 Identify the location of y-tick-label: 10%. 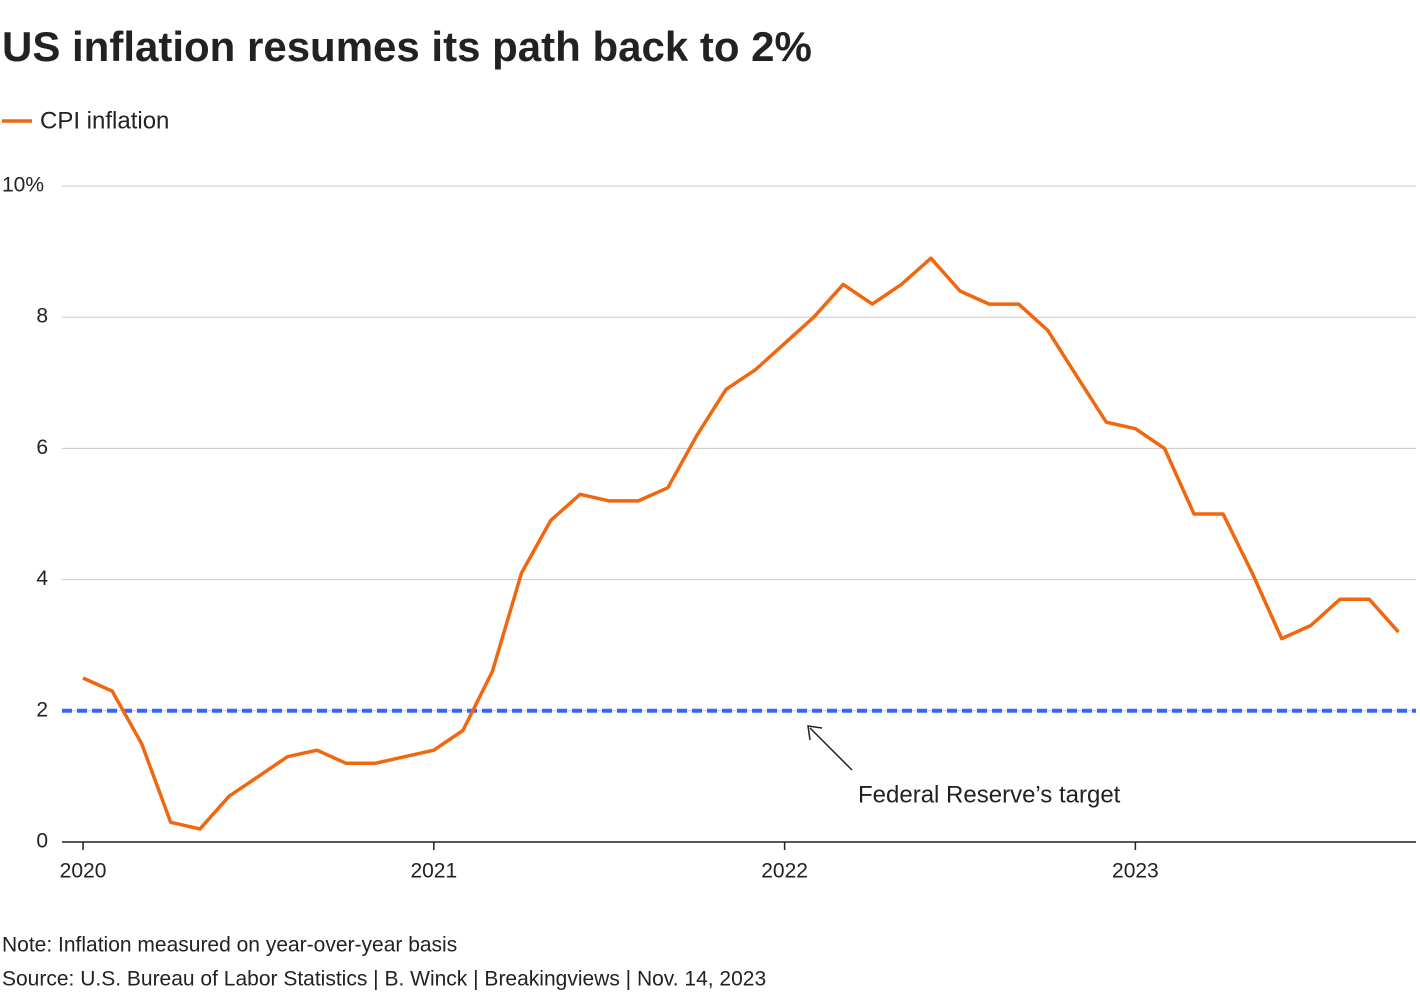
(23, 185).